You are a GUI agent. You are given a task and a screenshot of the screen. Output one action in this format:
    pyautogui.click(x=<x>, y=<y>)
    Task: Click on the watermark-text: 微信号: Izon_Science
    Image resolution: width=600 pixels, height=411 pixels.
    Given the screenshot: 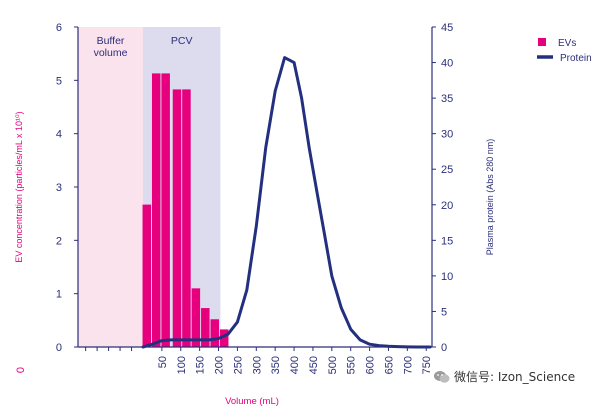 What is the action you would take?
    pyautogui.click(x=515, y=377)
    